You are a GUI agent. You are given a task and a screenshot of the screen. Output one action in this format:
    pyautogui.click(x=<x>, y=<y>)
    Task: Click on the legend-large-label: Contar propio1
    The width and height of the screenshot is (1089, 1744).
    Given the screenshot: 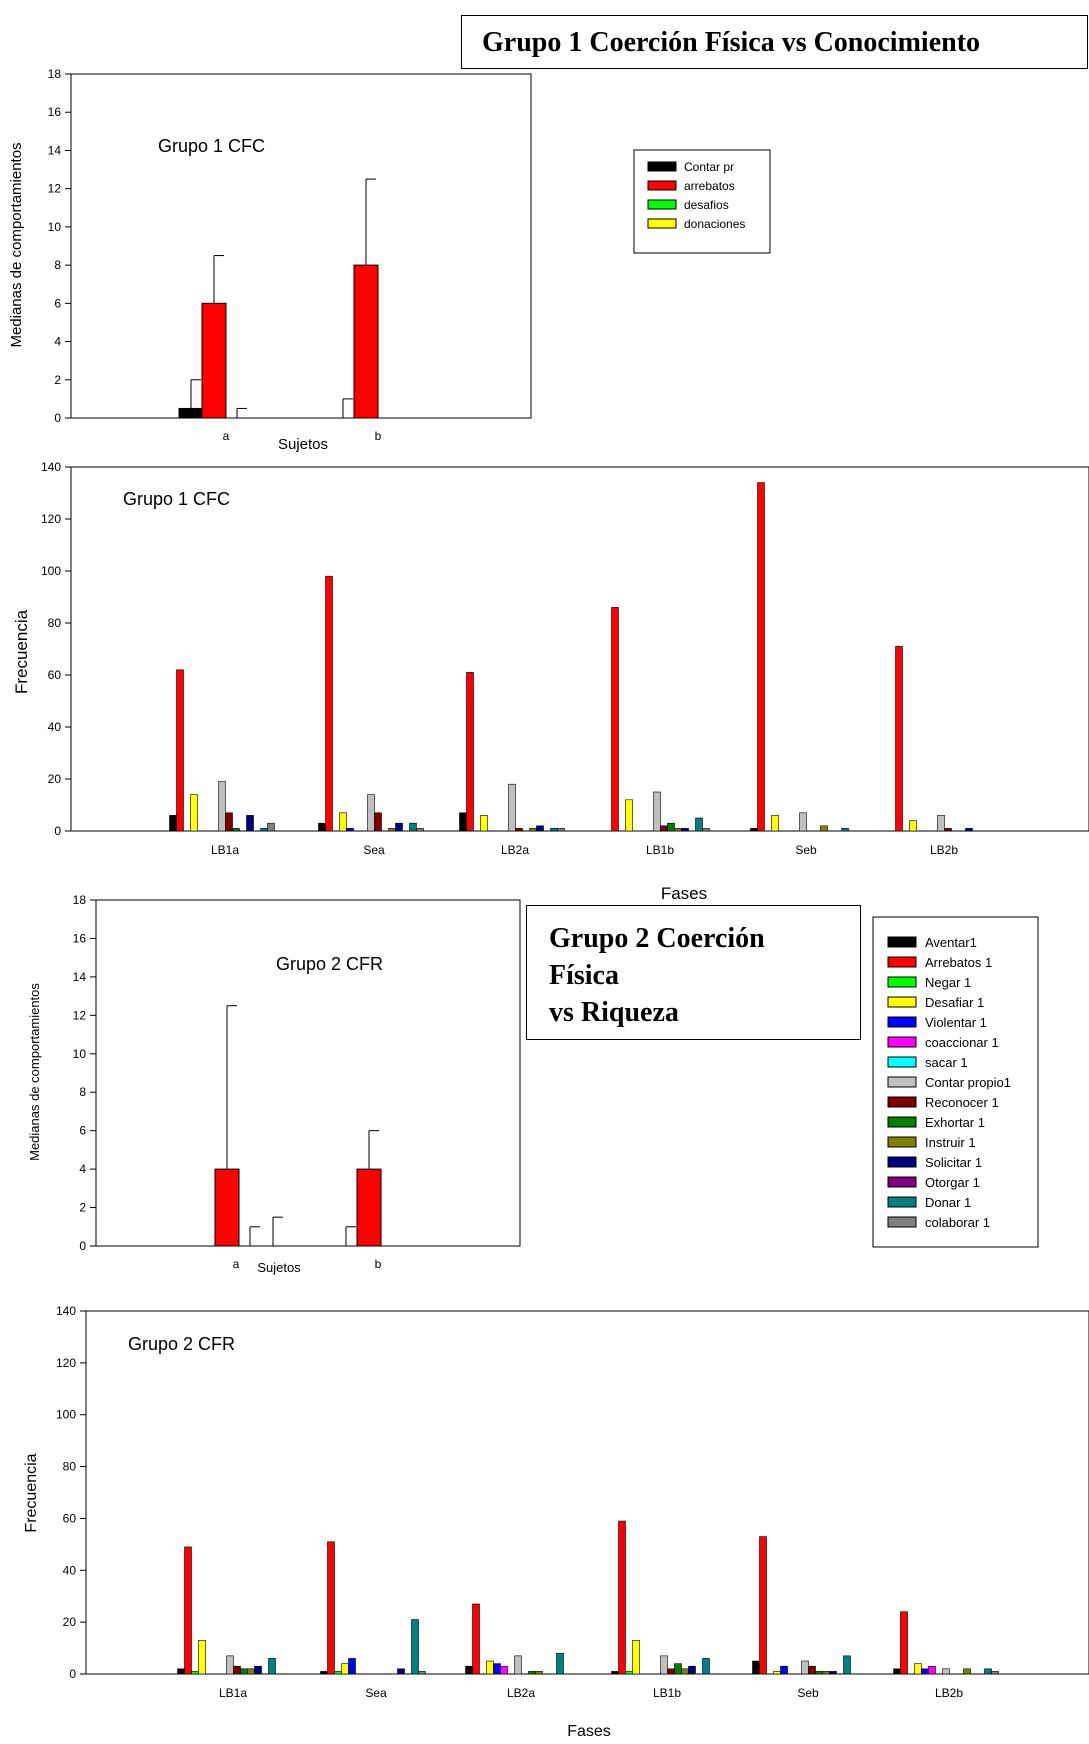 What is the action you would take?
    pyautogui.click(x=968, y=1082)
    